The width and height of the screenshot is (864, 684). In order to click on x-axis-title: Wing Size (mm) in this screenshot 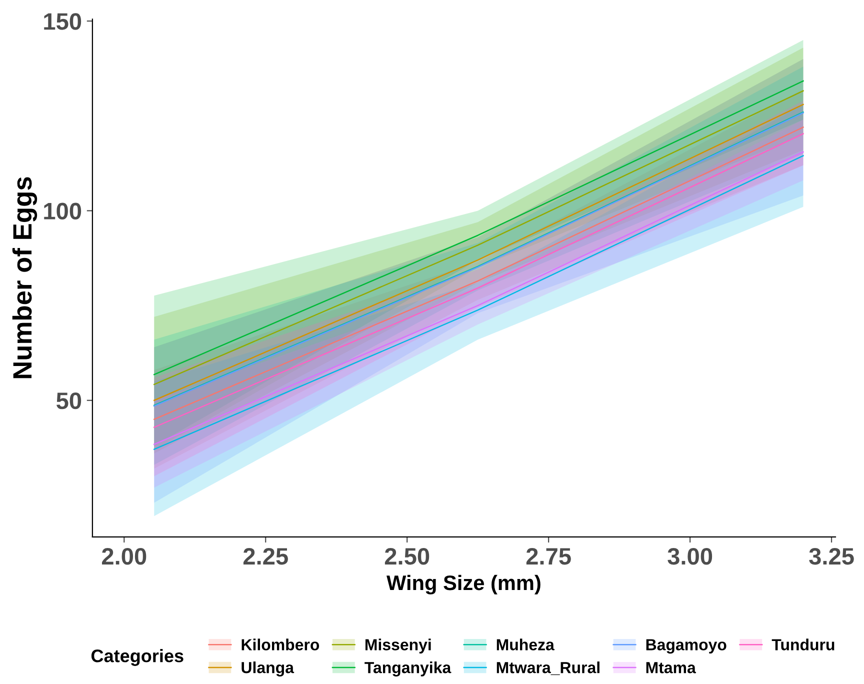, I will do `click(463, 584)`.